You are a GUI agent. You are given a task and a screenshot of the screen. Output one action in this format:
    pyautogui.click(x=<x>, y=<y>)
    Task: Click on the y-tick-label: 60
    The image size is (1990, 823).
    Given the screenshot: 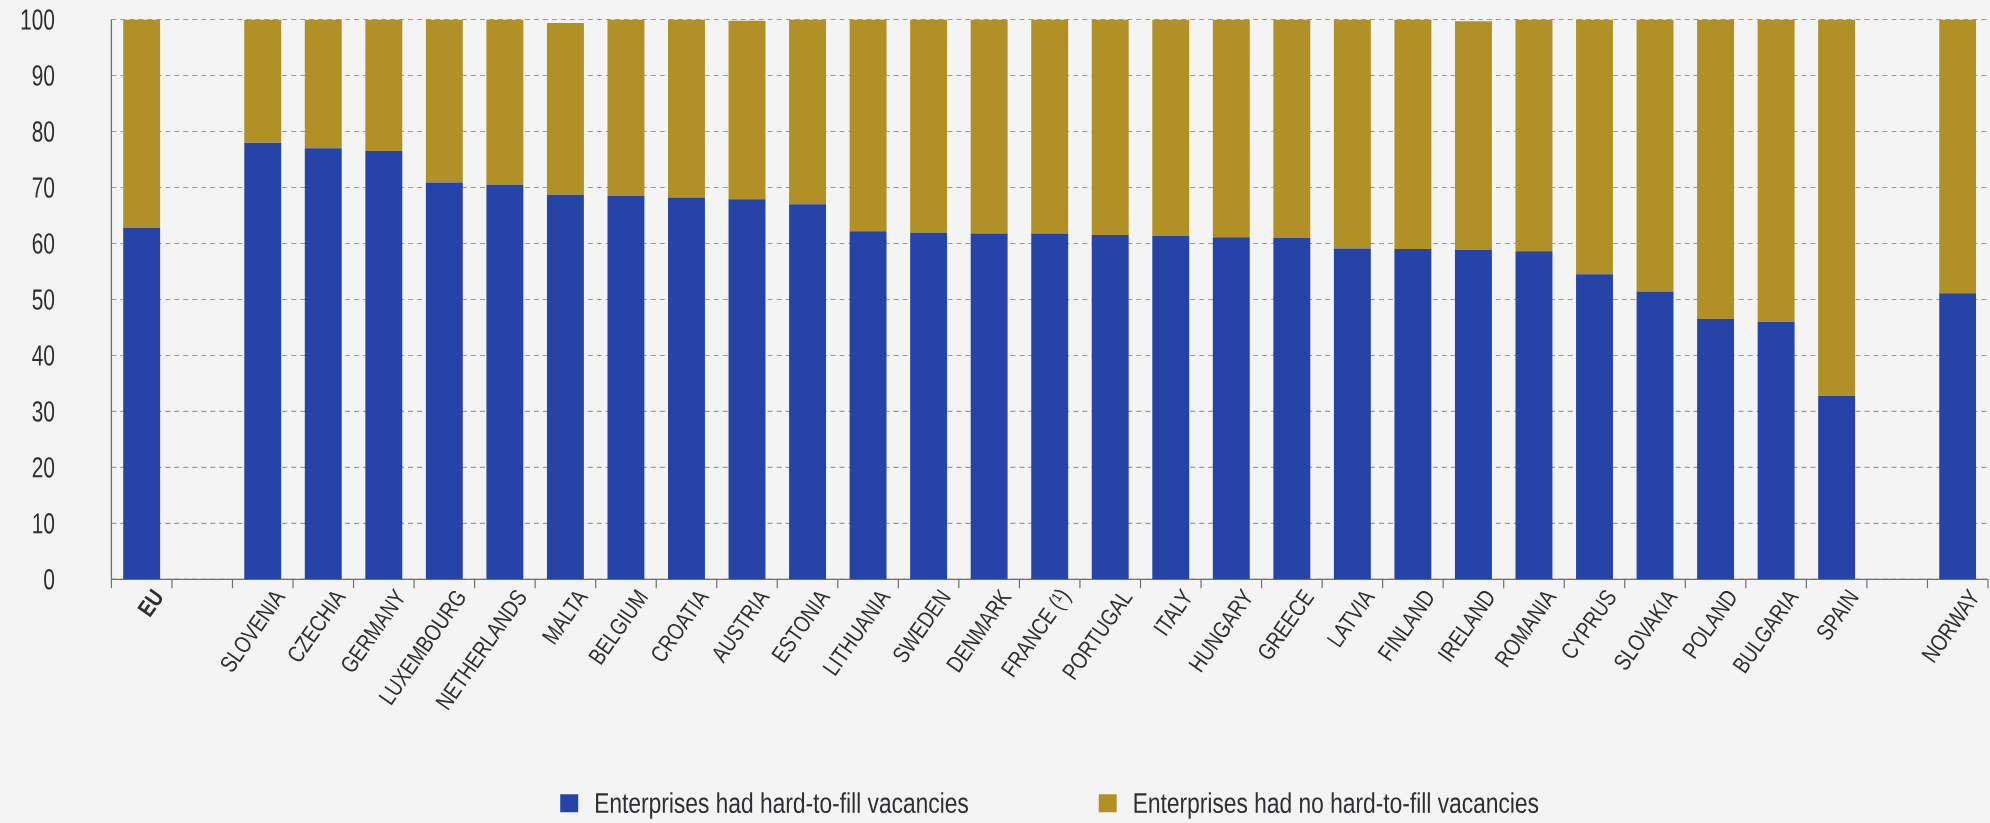 What is the action you would take?
    pyautogui.click(x=43, y=243)
    